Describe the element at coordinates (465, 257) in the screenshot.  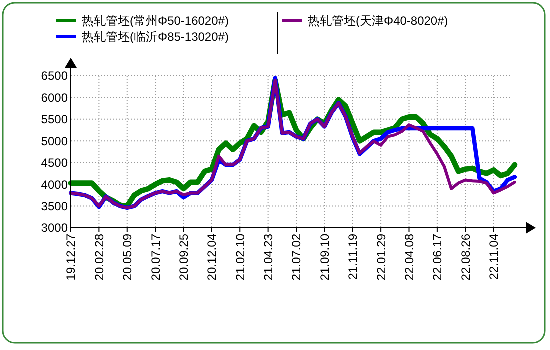
I see `x-tick-label: 22.08.26` at that location.